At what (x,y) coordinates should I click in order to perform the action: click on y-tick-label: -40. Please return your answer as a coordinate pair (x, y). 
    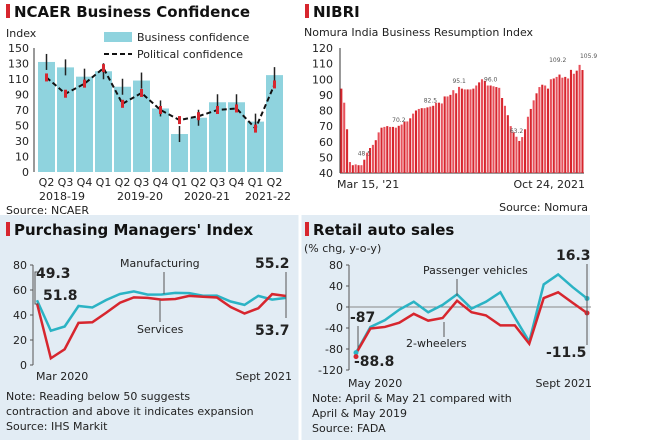
    Looking at the image, I should click on (334, 328).